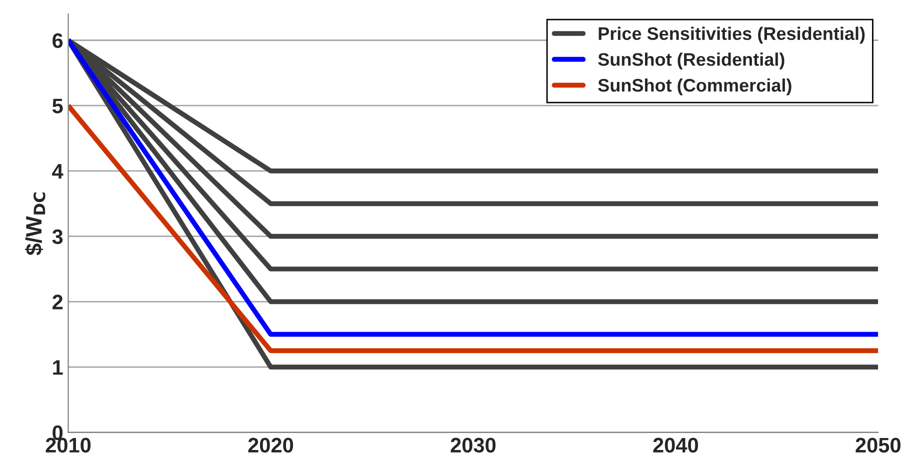 This screenshot has width=910, height=470. What do you see at coordinates (35, 224) in the screenshot?
I see `y-axis-title: $/W$_{DC}$` at bounding box center [35, 224].